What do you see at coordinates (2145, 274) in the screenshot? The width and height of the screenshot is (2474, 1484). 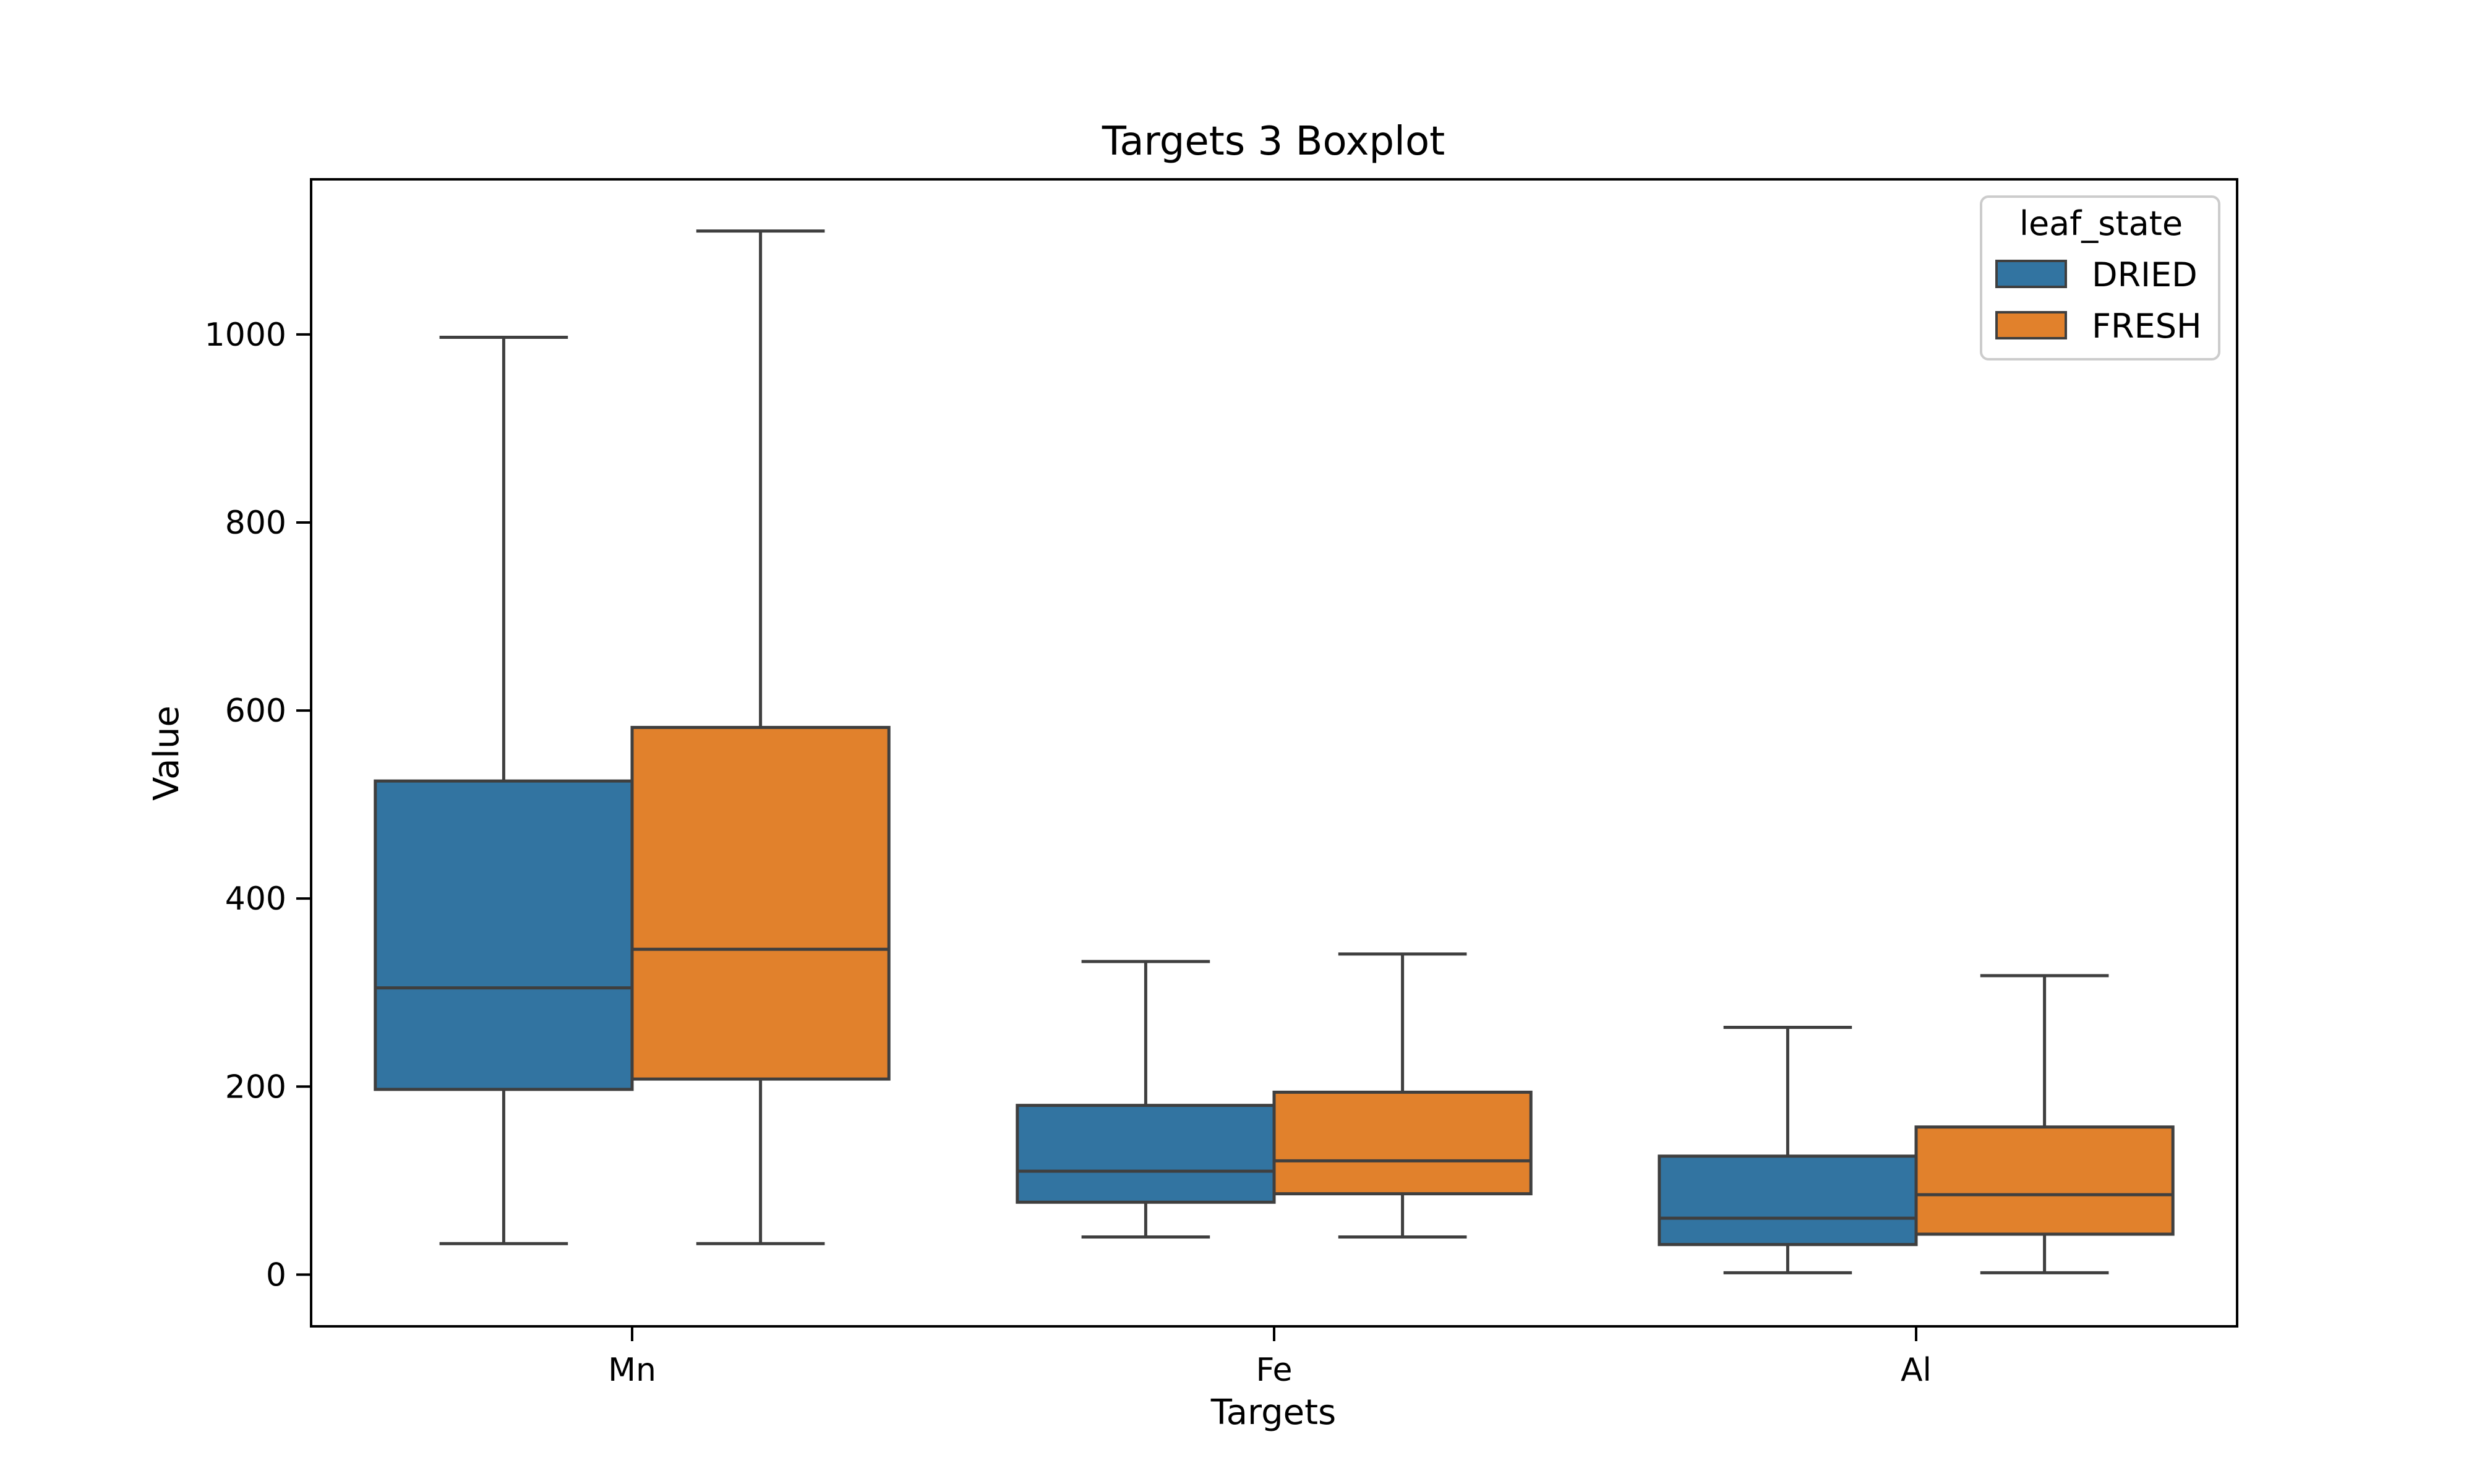 I see `legend-label-dried: DRIED` at bounding box center [2145, 274].